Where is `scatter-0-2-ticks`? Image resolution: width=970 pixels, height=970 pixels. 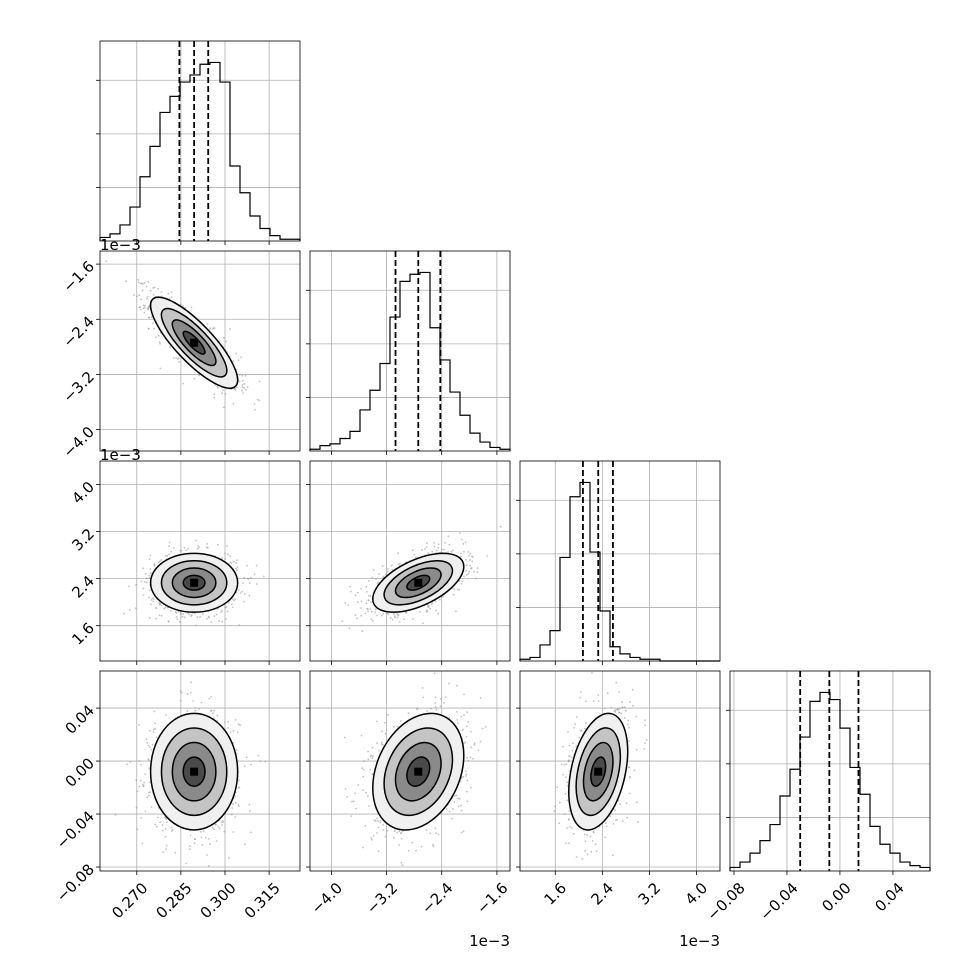
scatter-0-2-ticks is located at coordinates (183, 574).